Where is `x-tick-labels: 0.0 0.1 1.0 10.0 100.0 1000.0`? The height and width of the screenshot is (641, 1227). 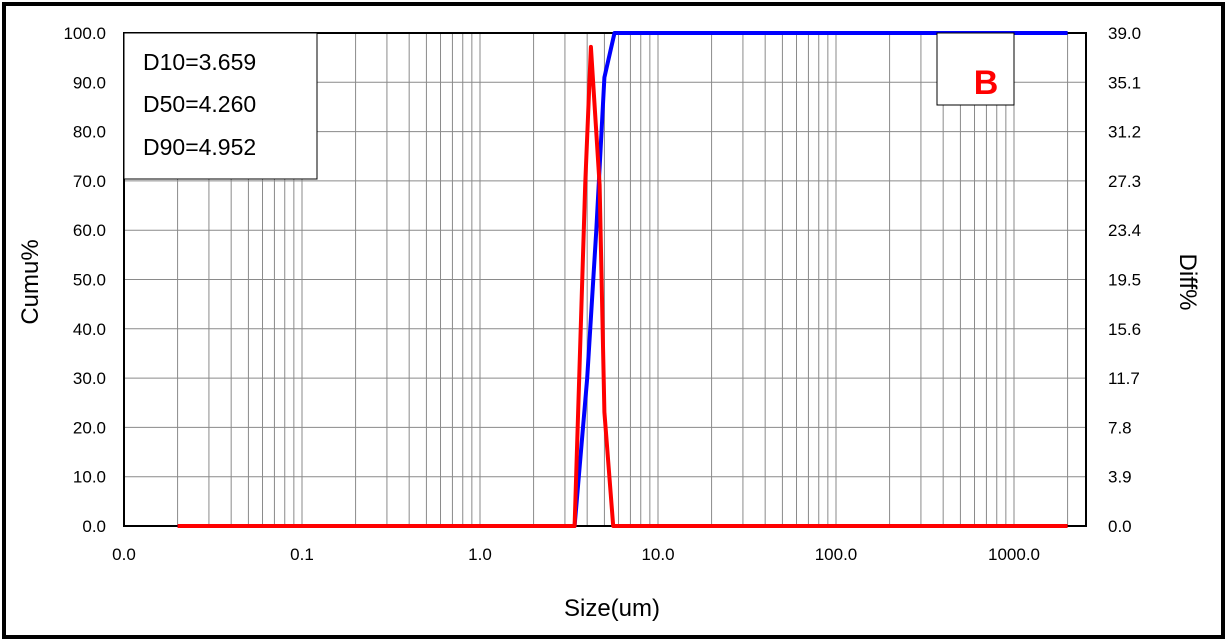
x-tick-labels: 0.0 0.1 1.0 10.0 100.0 1000.0 is located at coordinates (576, 554).